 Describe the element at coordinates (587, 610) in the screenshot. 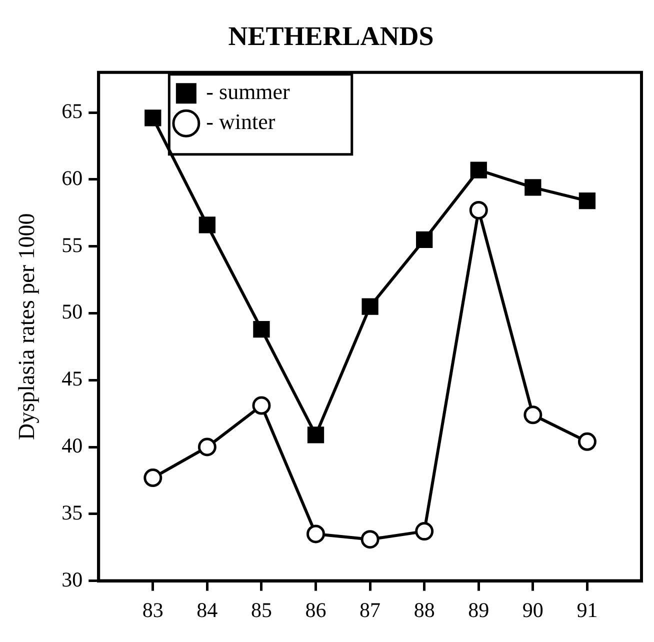

I see `x-tick-label: 91` at that location.